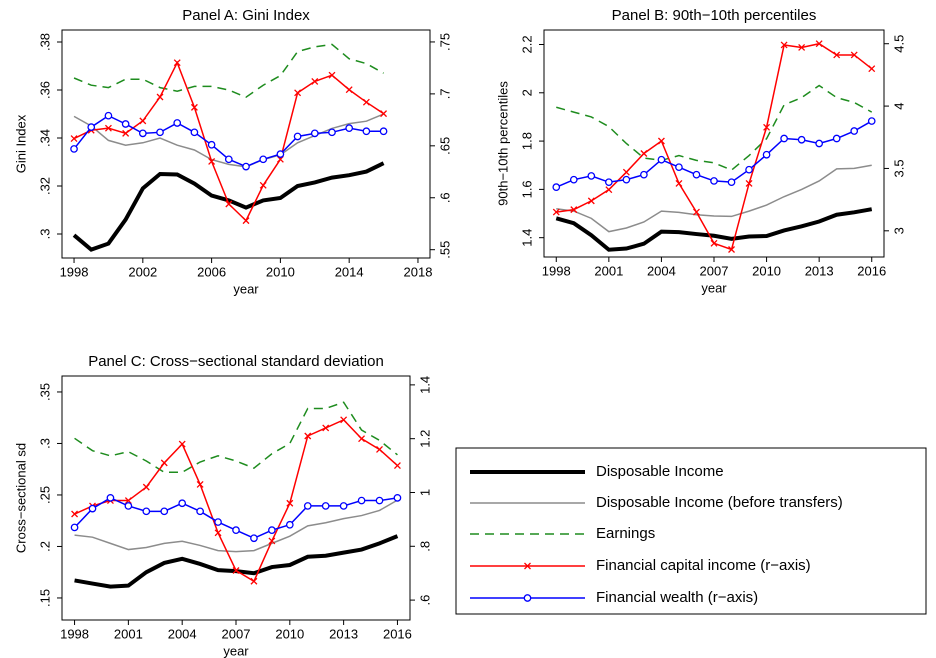 The image size is (936, 658). Describe the element at coordinates (236, 633) in the screenshot. I see `x-tick-label: 2007` at that location.